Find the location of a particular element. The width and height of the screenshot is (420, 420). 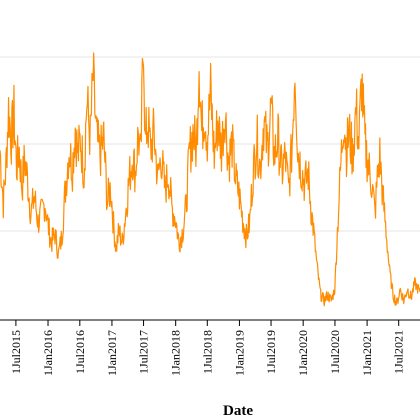

x-tick-label: 1Jul2019 is located at coordinates (271, 352).